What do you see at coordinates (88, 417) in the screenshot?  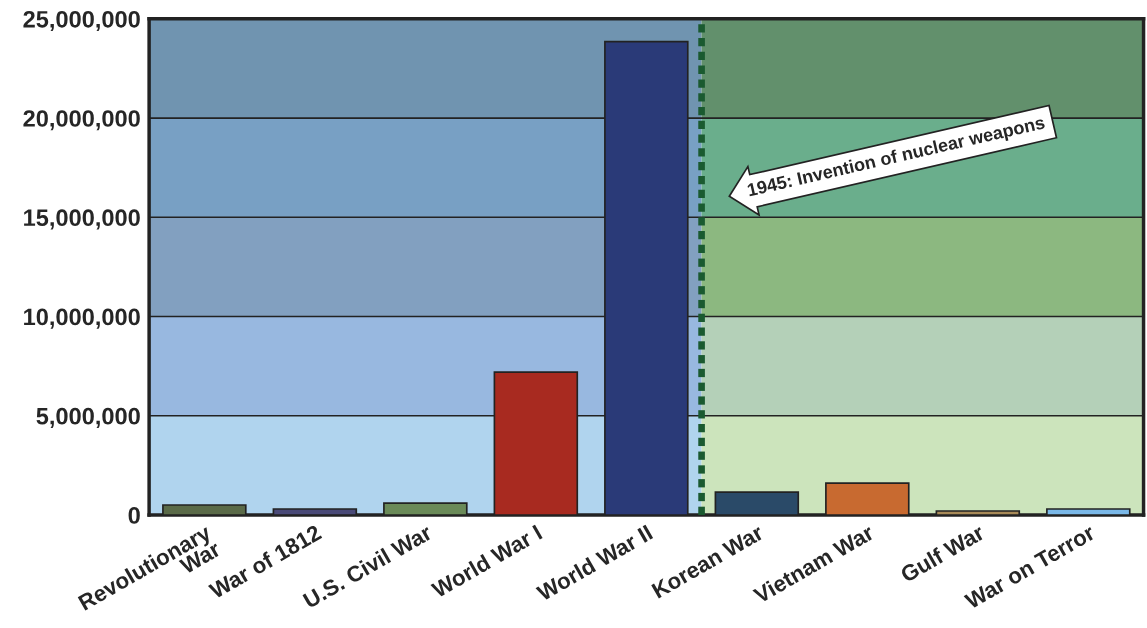 I see `y-tick-label: 5,000,000` at bounding box center [88, 417].